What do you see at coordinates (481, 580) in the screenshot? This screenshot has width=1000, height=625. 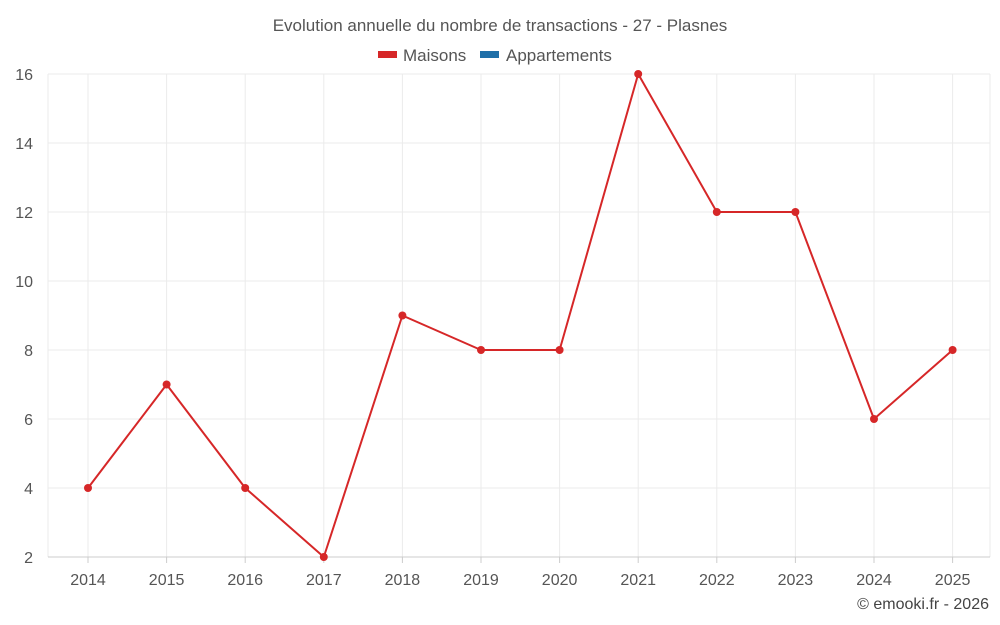 I see `x-tick-label: 2019` at bounding box center [481, 580].